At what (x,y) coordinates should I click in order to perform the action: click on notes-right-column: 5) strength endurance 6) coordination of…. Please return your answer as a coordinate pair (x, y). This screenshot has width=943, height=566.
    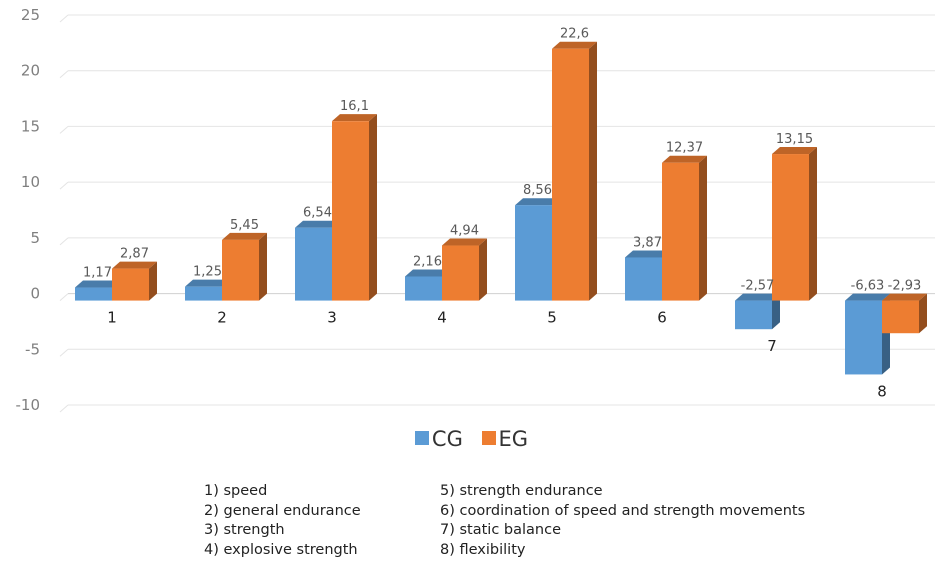
    Looking at the image, I should click on (622, 521).